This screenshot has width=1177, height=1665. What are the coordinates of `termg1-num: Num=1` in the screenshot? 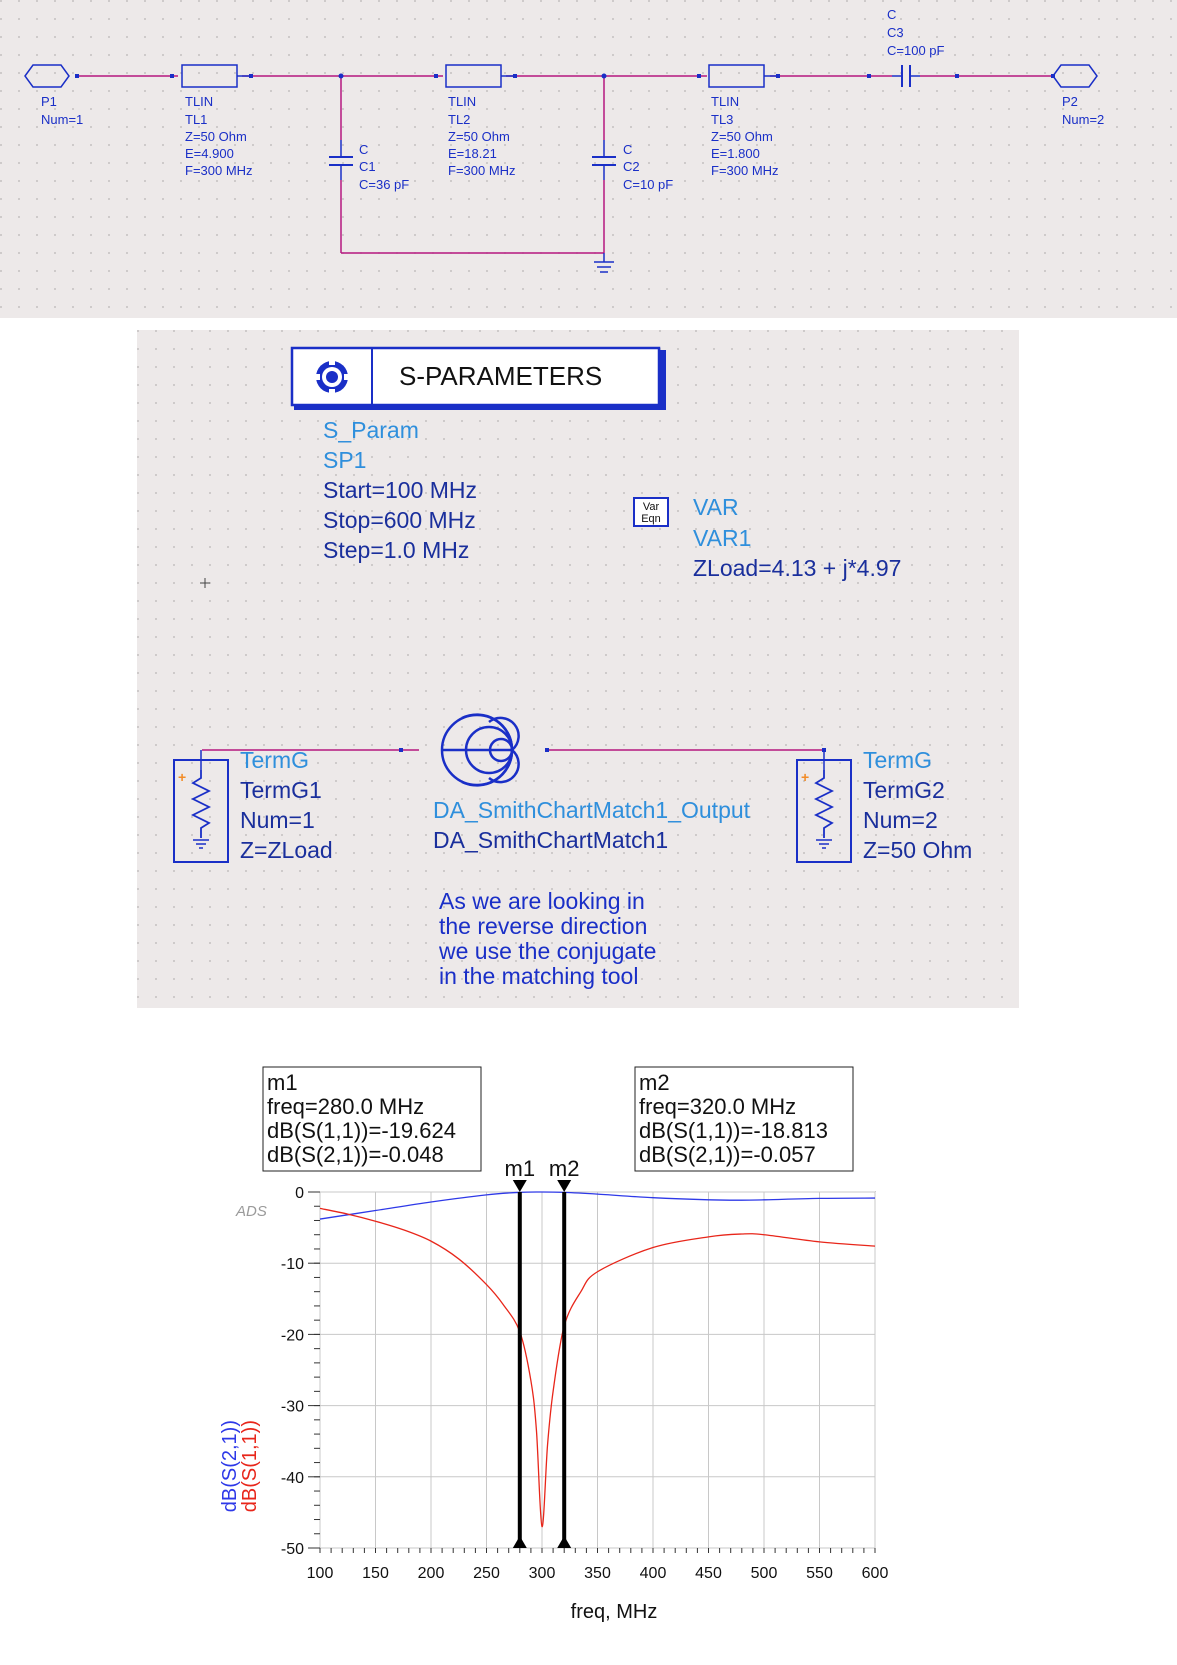 It's located at (277, 820).